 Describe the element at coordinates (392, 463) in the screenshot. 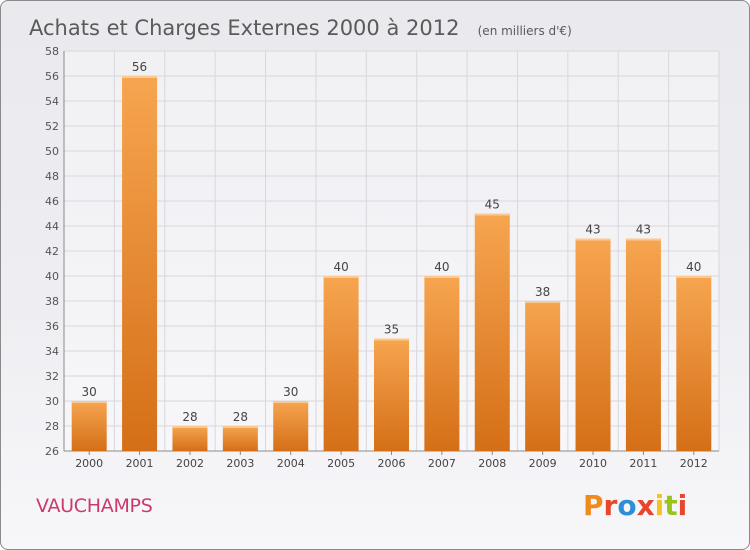

I see `x-tick-label: 2006` at that location.